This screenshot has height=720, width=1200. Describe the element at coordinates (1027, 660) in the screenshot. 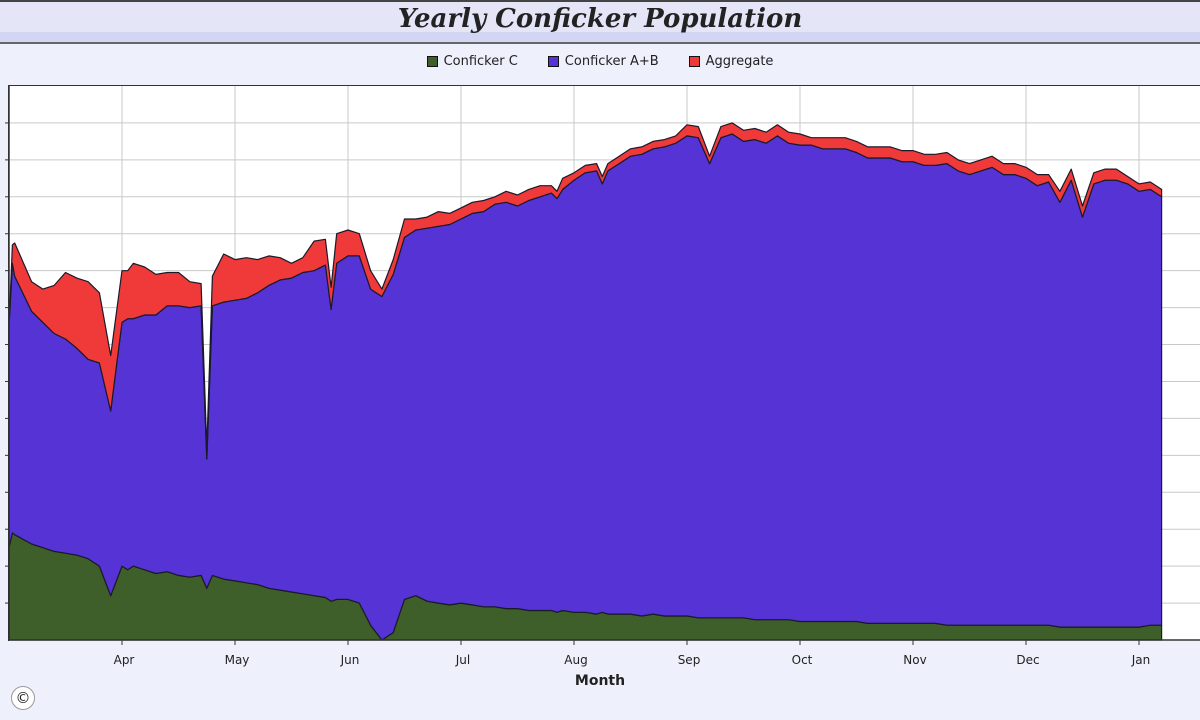

I see `x-tick-label: Dec` at that location.